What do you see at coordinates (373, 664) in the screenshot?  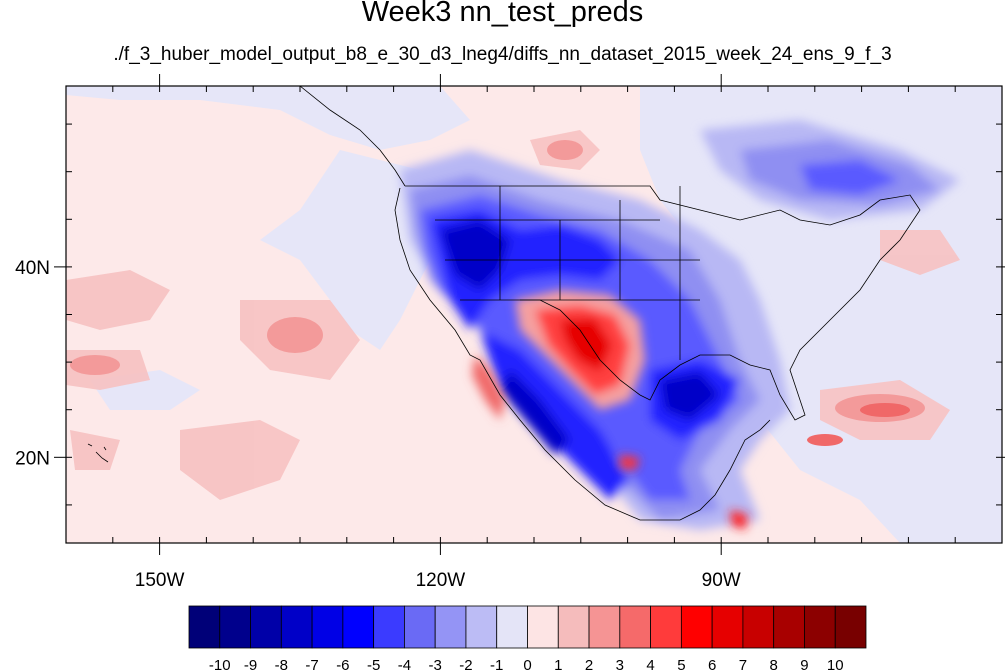 I see `colorbar-label: -5` at bounding box center [373, 664].